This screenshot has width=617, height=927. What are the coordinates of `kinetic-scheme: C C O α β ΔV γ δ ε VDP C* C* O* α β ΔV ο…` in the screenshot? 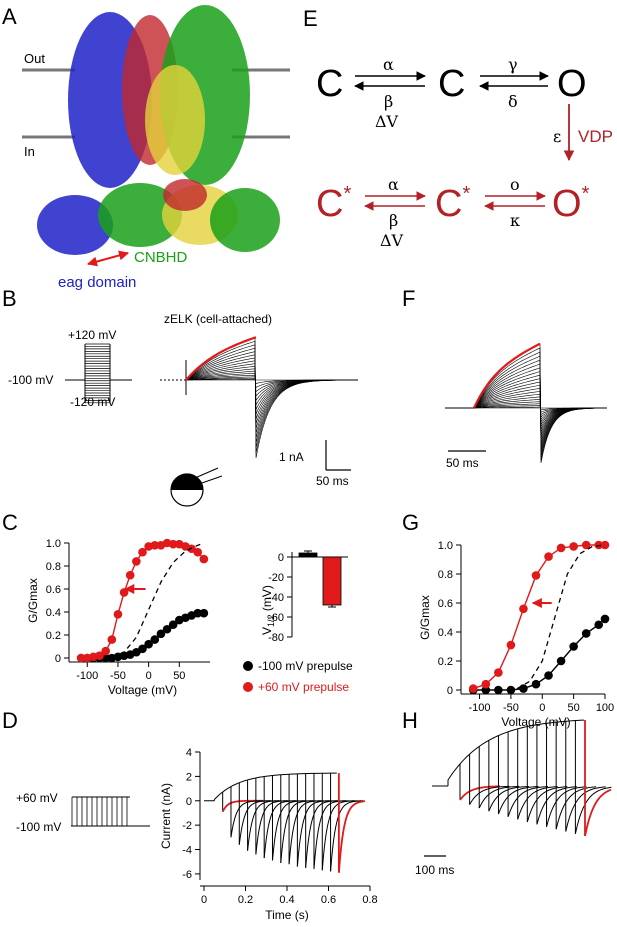 It's located at (464, 152).